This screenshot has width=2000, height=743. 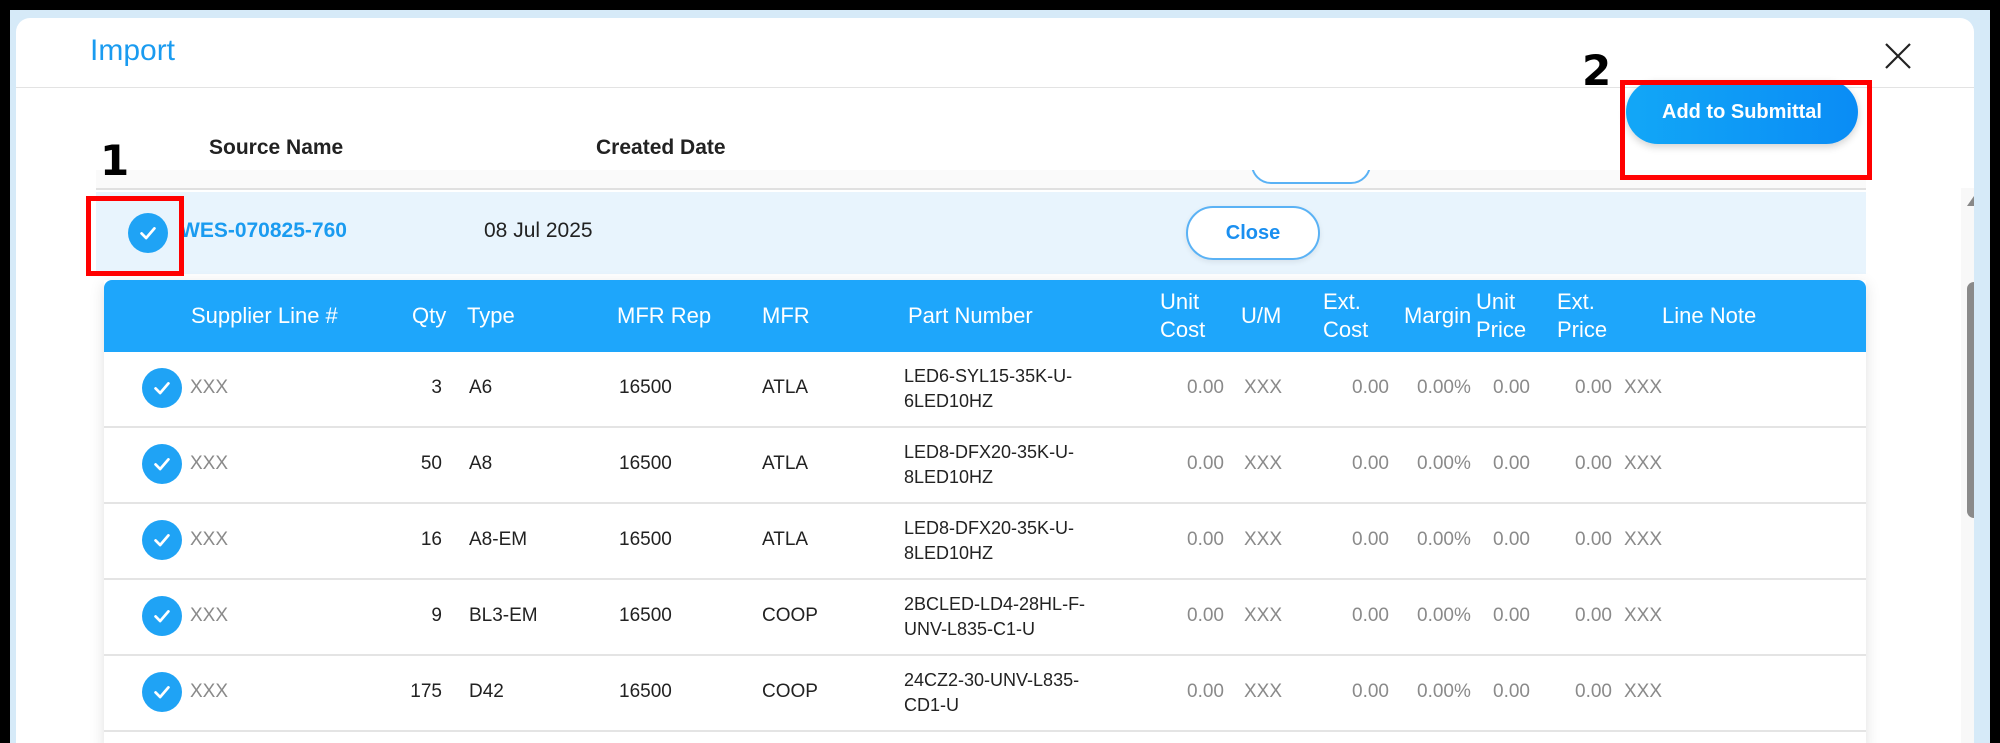 What do you see at coordinates (1261, 315) in the screenshot?
I see `col-um: U/M` at bounding box center [1261, 315].